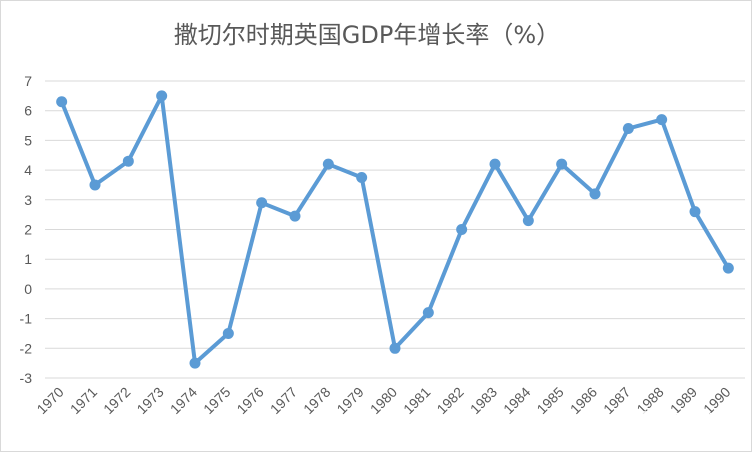 Image resolution: width=752 pixels, height=453 pixels. I want to click on x-tick-label: 1987, so click(616, 400).